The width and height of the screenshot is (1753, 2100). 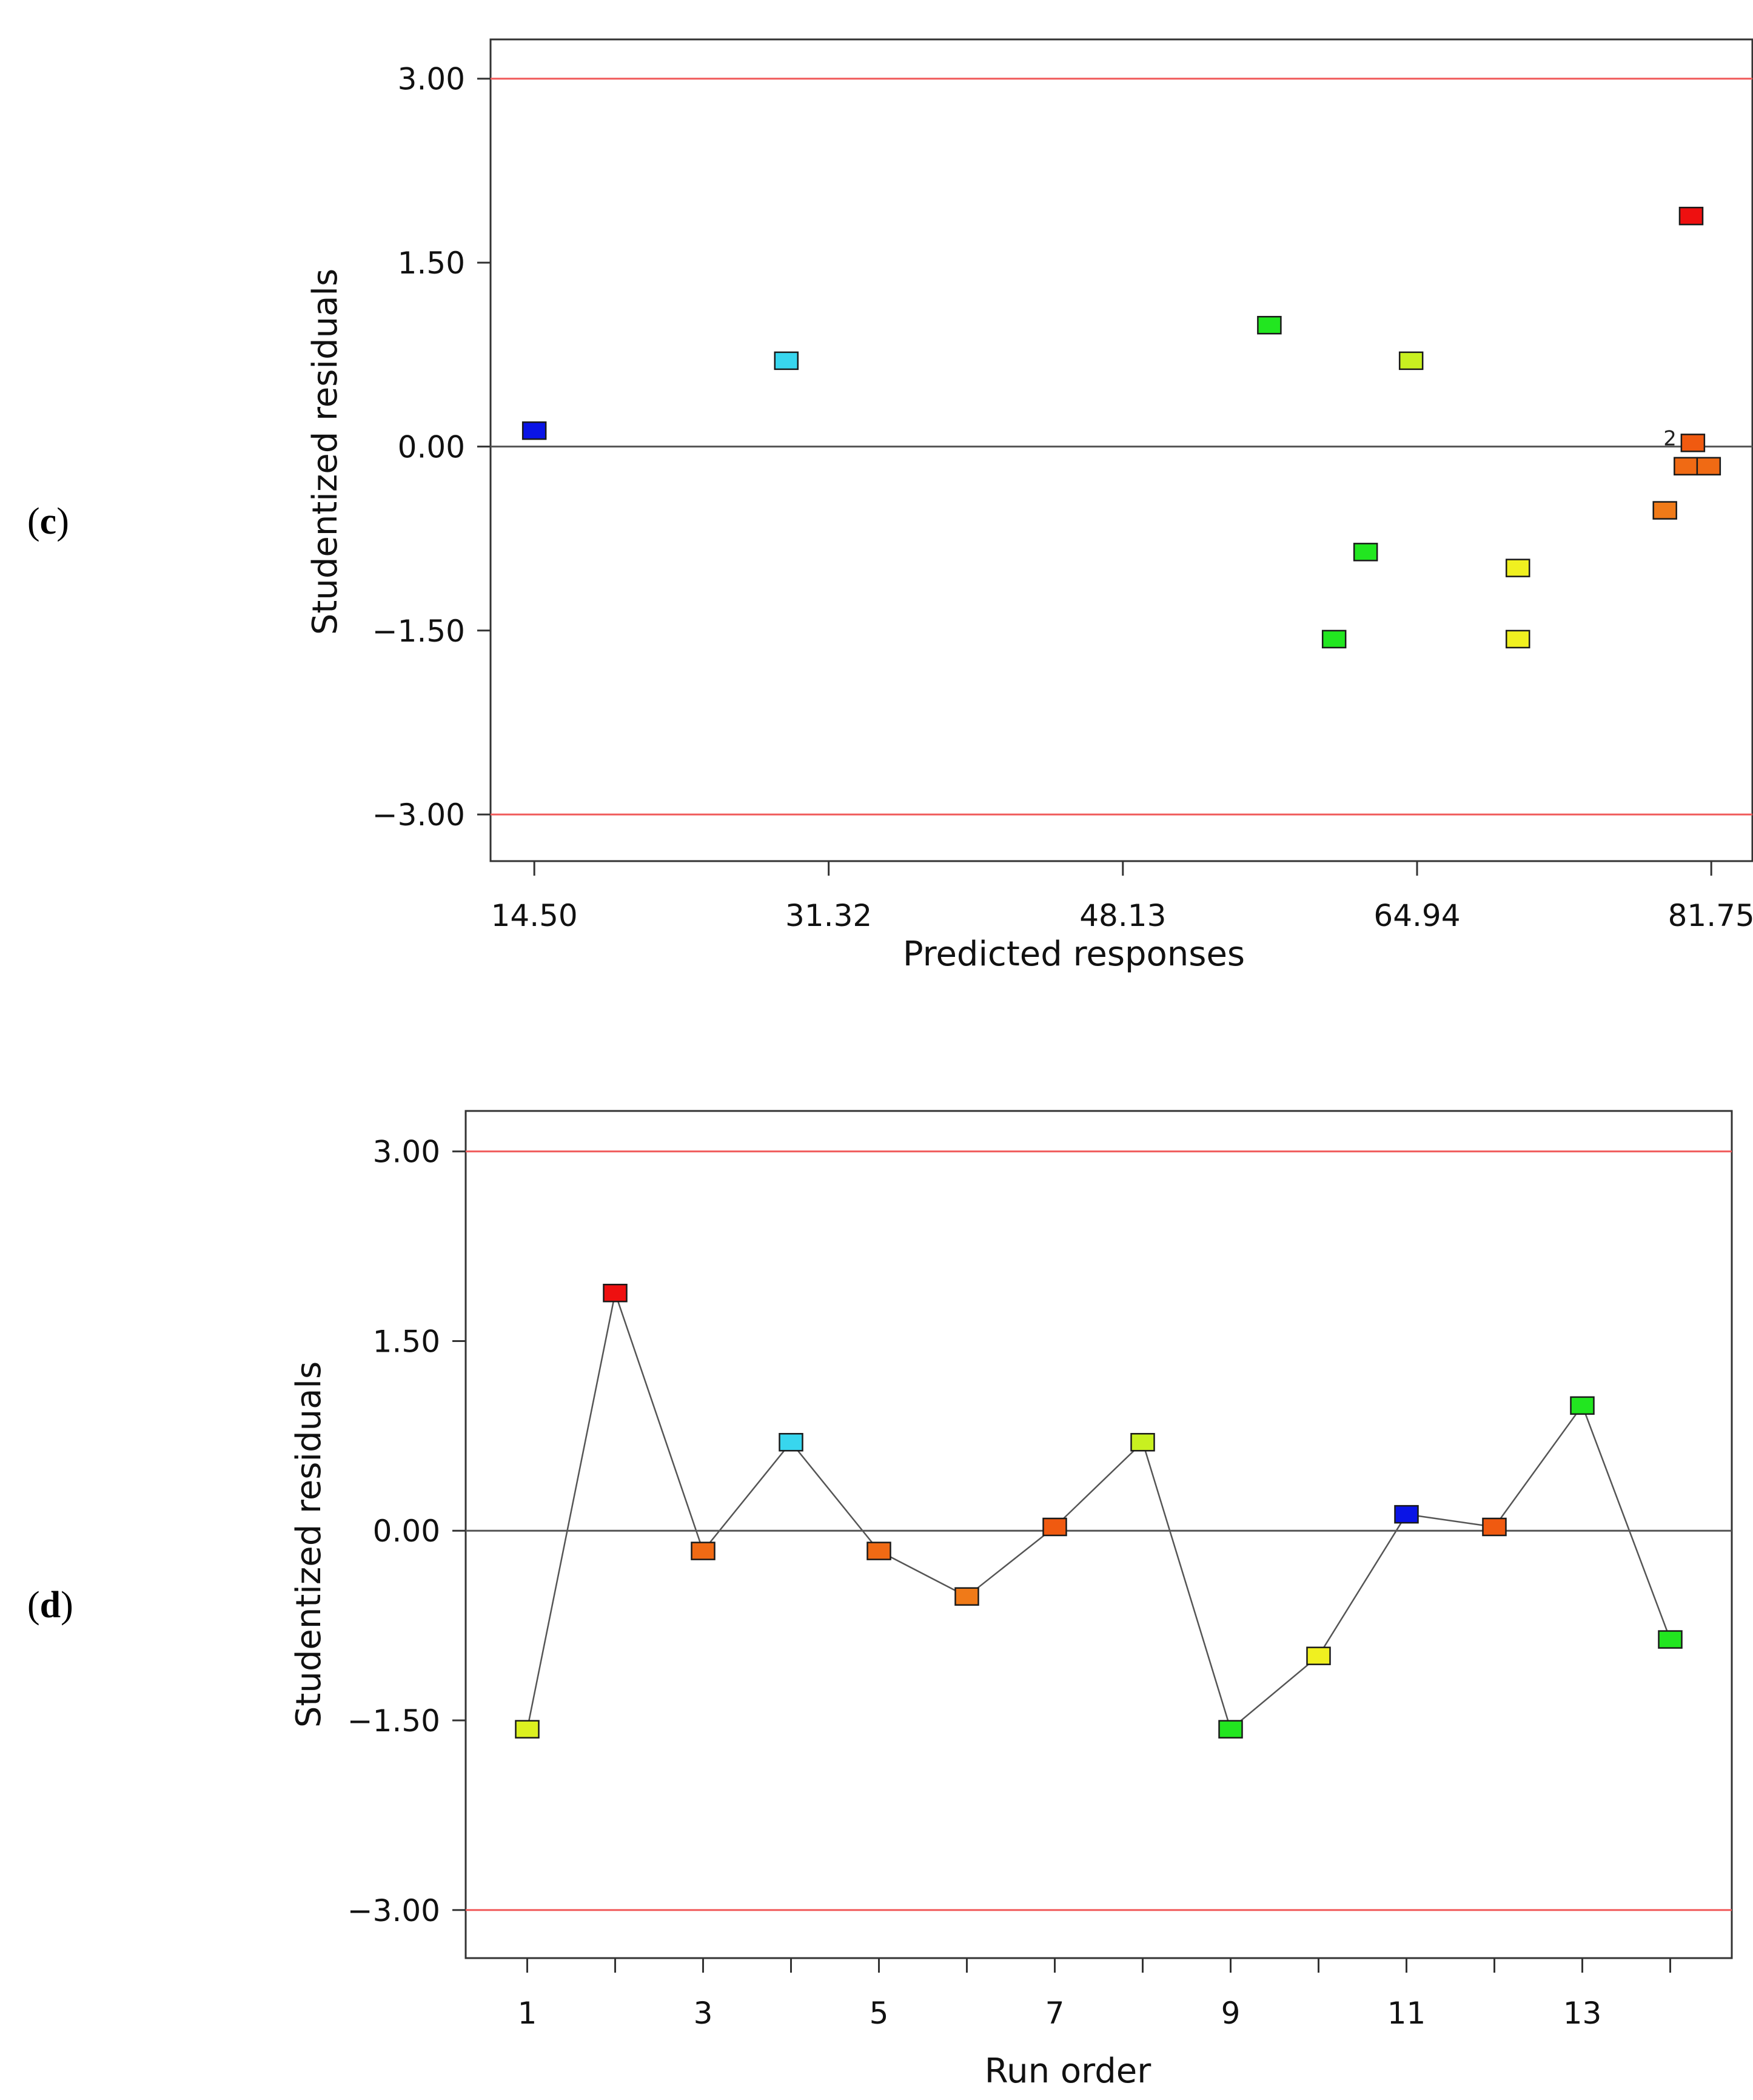 I want to click on x-tick-label: 11, so click(x=1407, y=2014).